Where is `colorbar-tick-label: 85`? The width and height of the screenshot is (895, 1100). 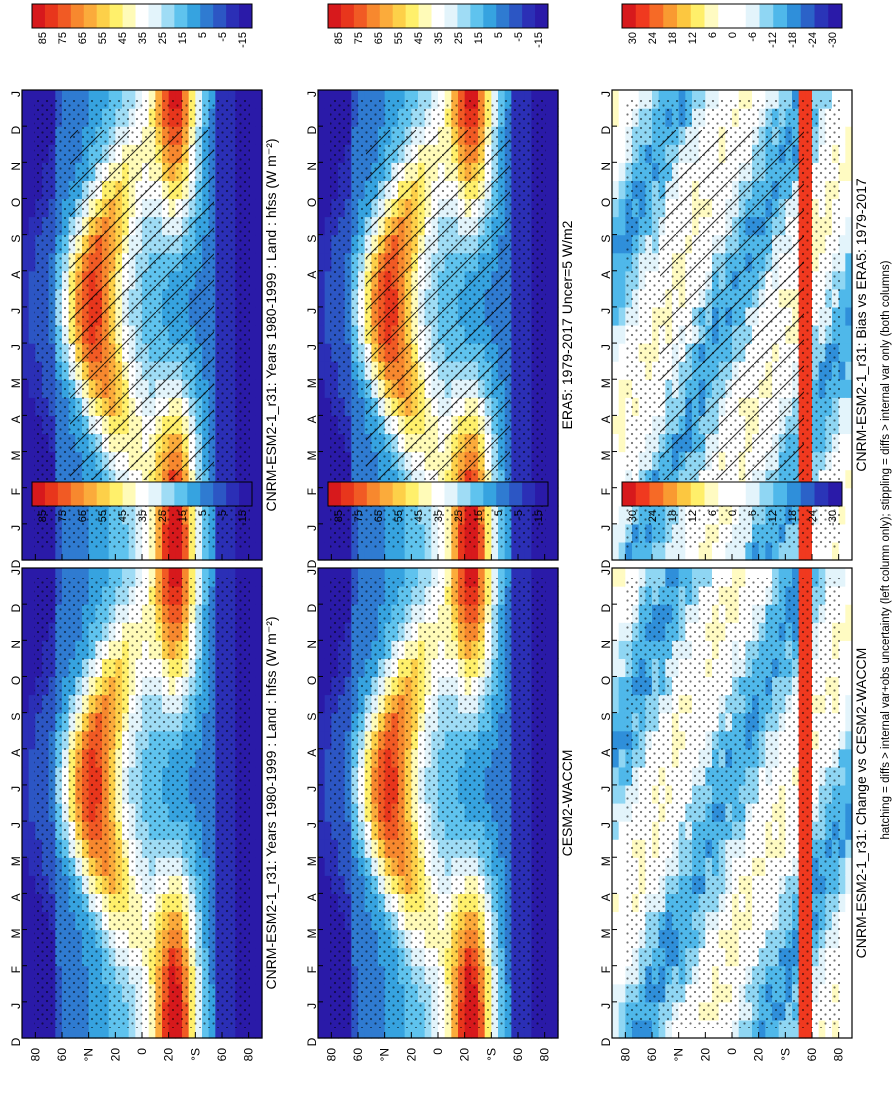 colorbar-tick-label: 85 is located at coordinates (43, 38).